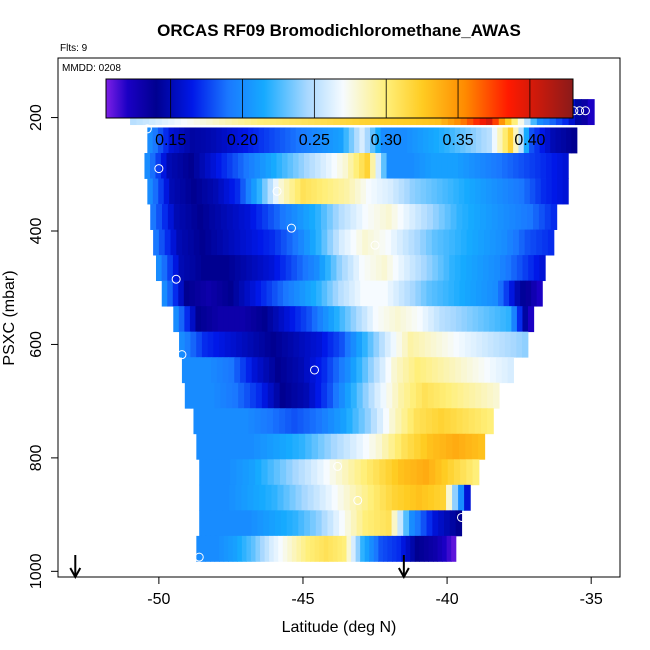 This screenshot has height=650, width=650. What do you see at coordinates (457, 140) in the screenshot?
I see `colorbar-tick-label: 0.35` at bounding box center [457, 140].